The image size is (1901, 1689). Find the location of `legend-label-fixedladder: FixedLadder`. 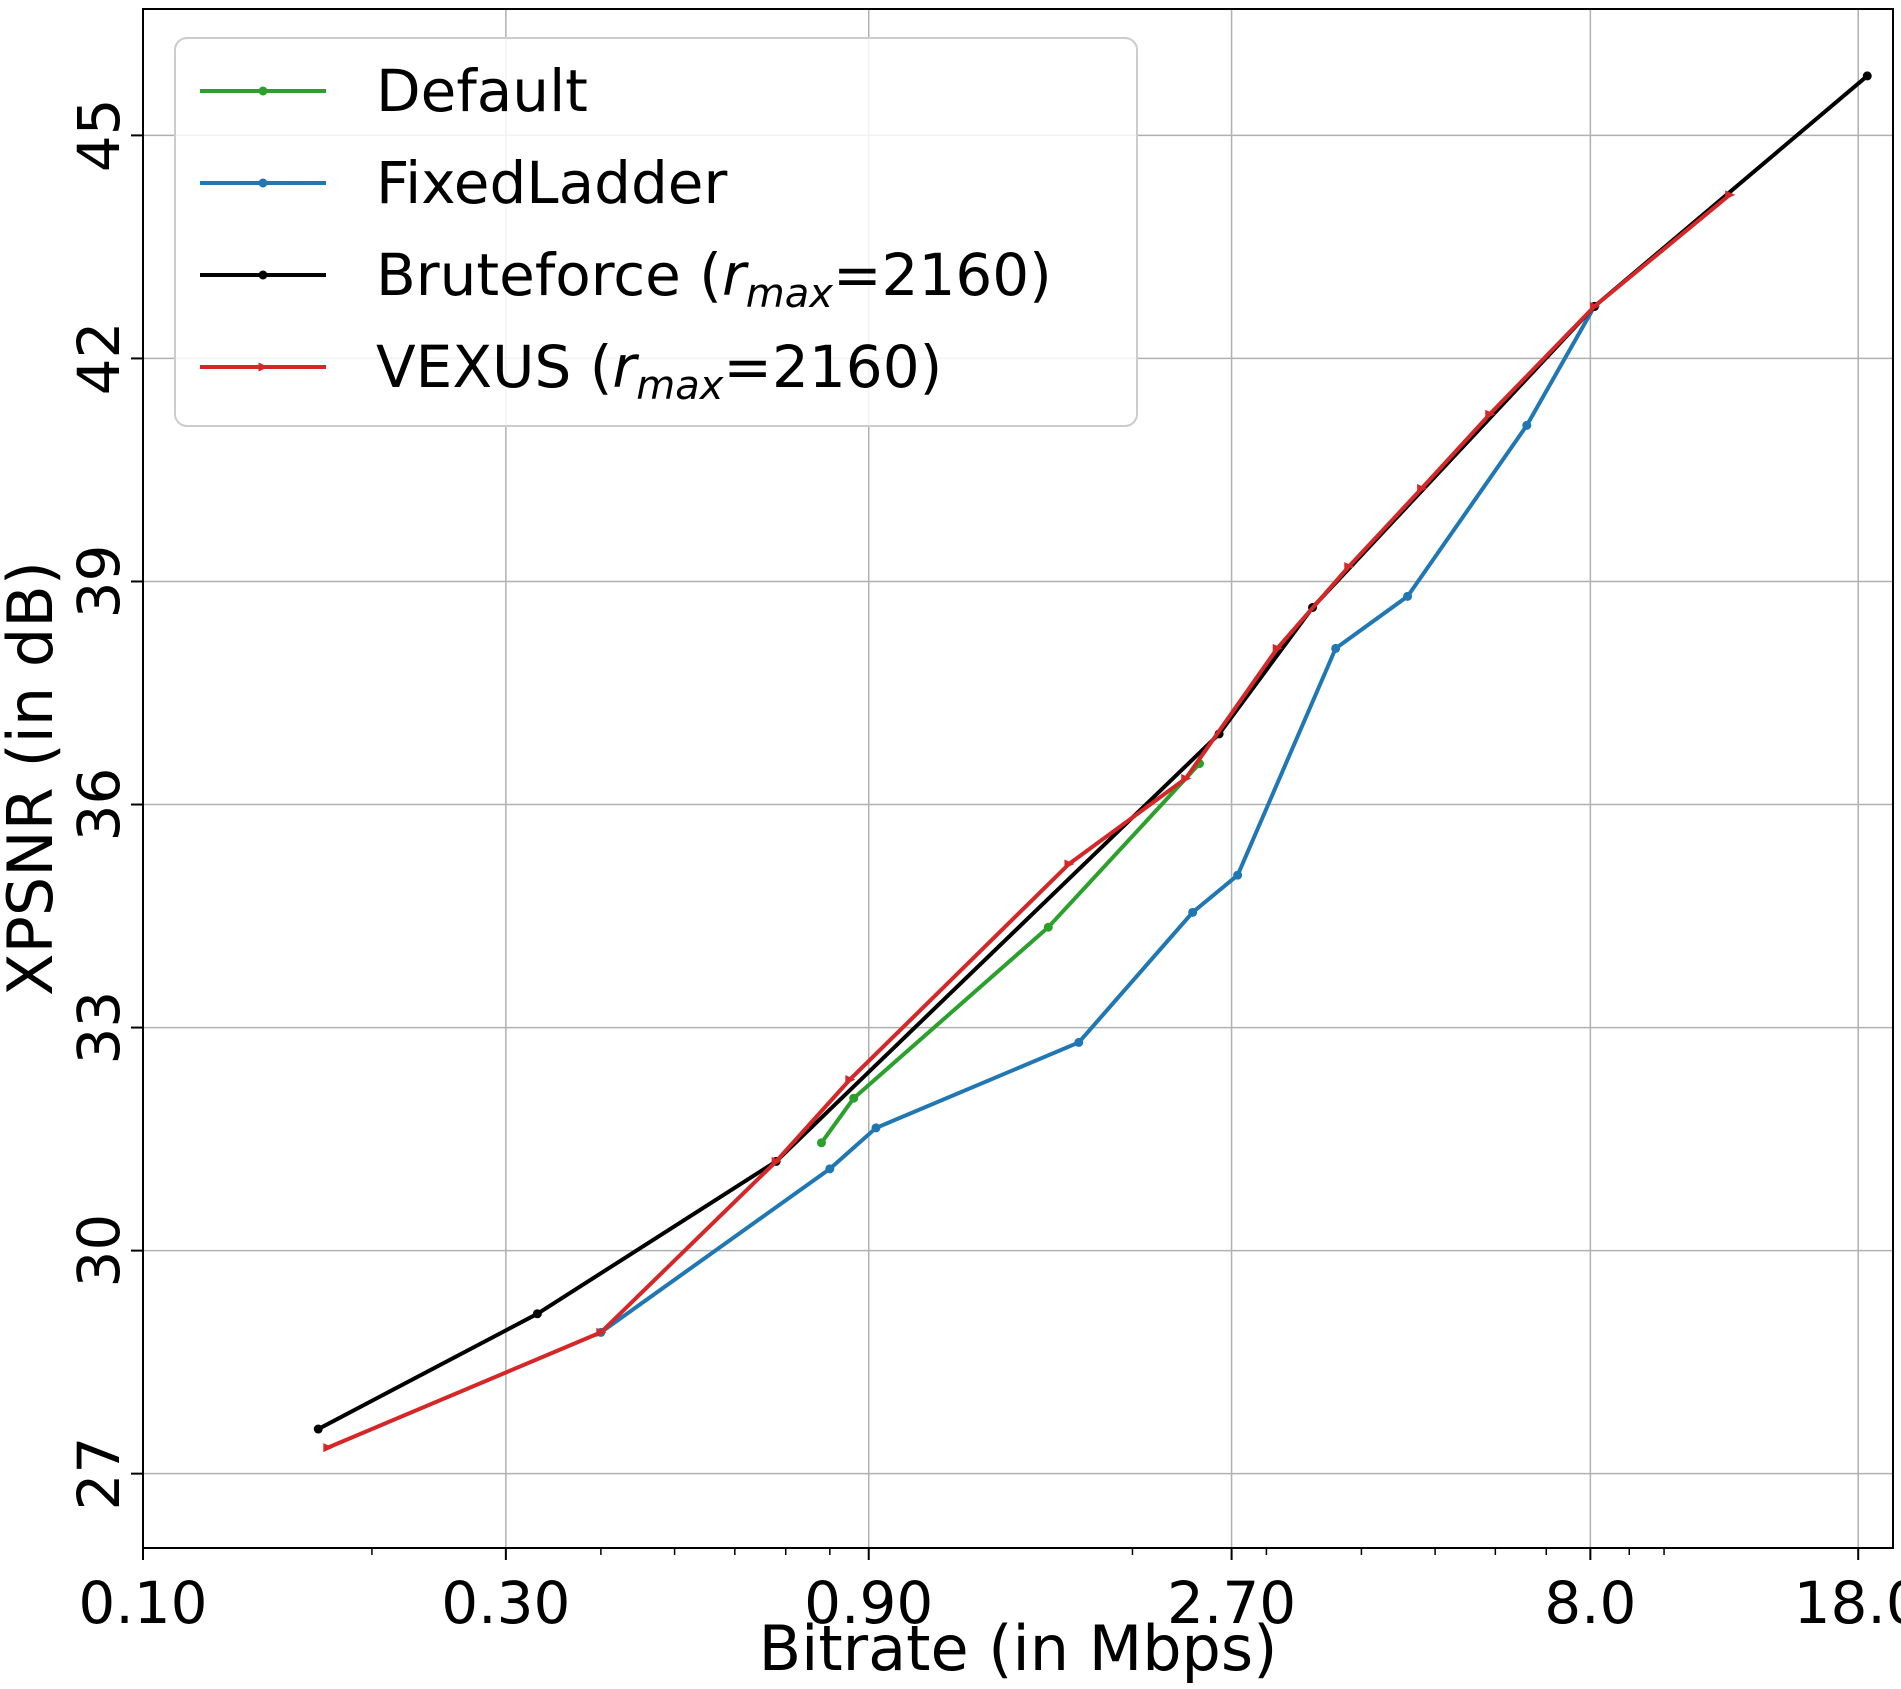

legend-label-fixedladder: FixedLadder is located at coordinates (551, 183).